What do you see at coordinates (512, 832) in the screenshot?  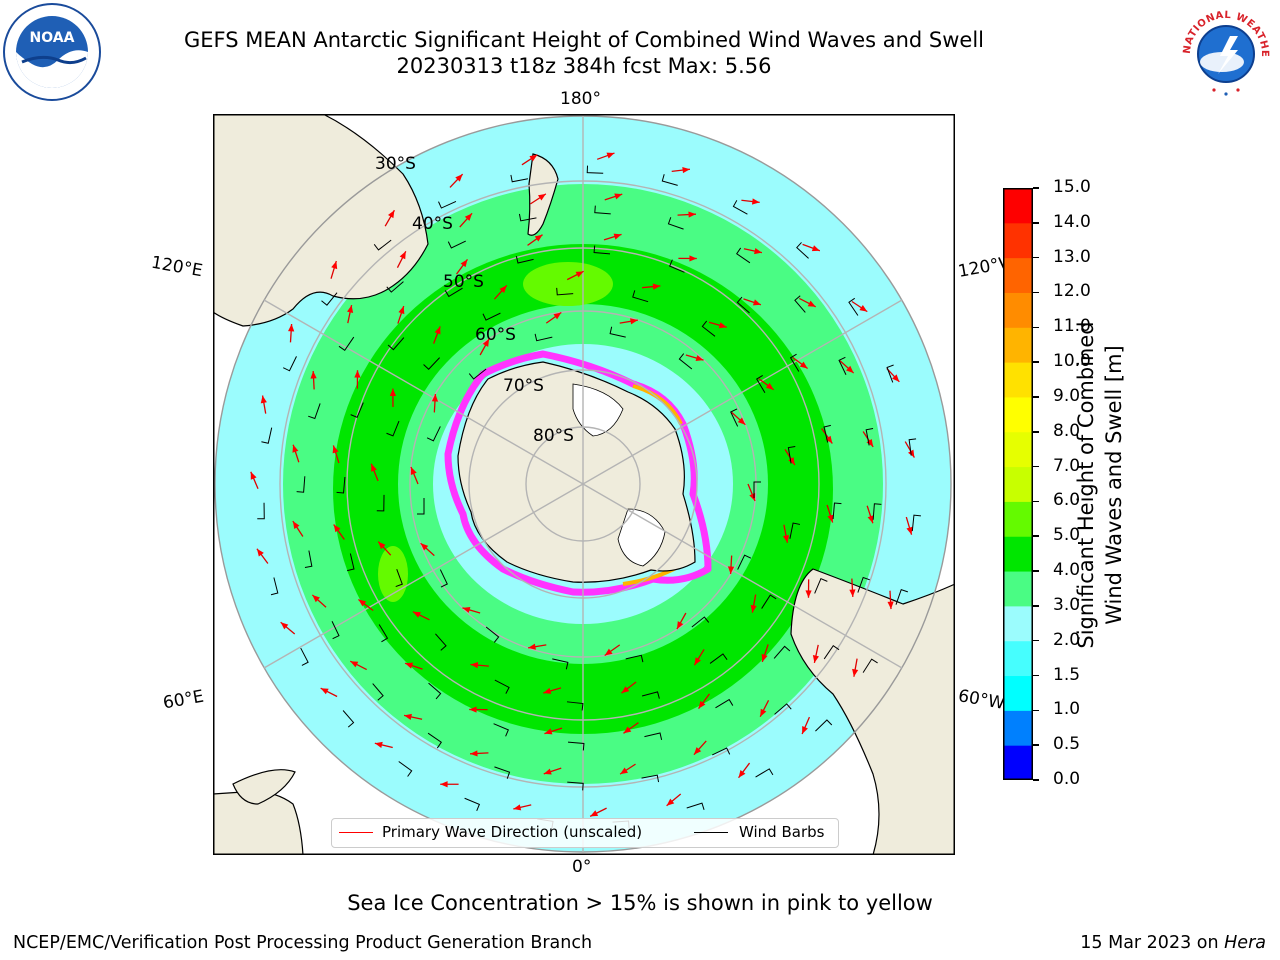 I see `legend-wave-label: Primary Wave Direction (unscaled)` at bounding box center [512, 832].